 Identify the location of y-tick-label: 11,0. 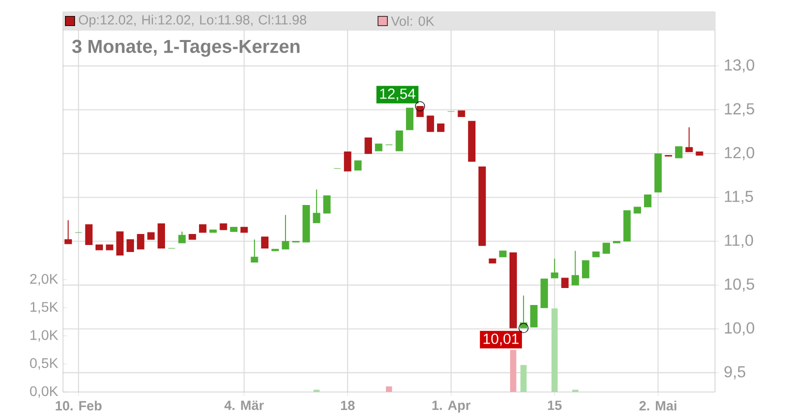
(739, 241).